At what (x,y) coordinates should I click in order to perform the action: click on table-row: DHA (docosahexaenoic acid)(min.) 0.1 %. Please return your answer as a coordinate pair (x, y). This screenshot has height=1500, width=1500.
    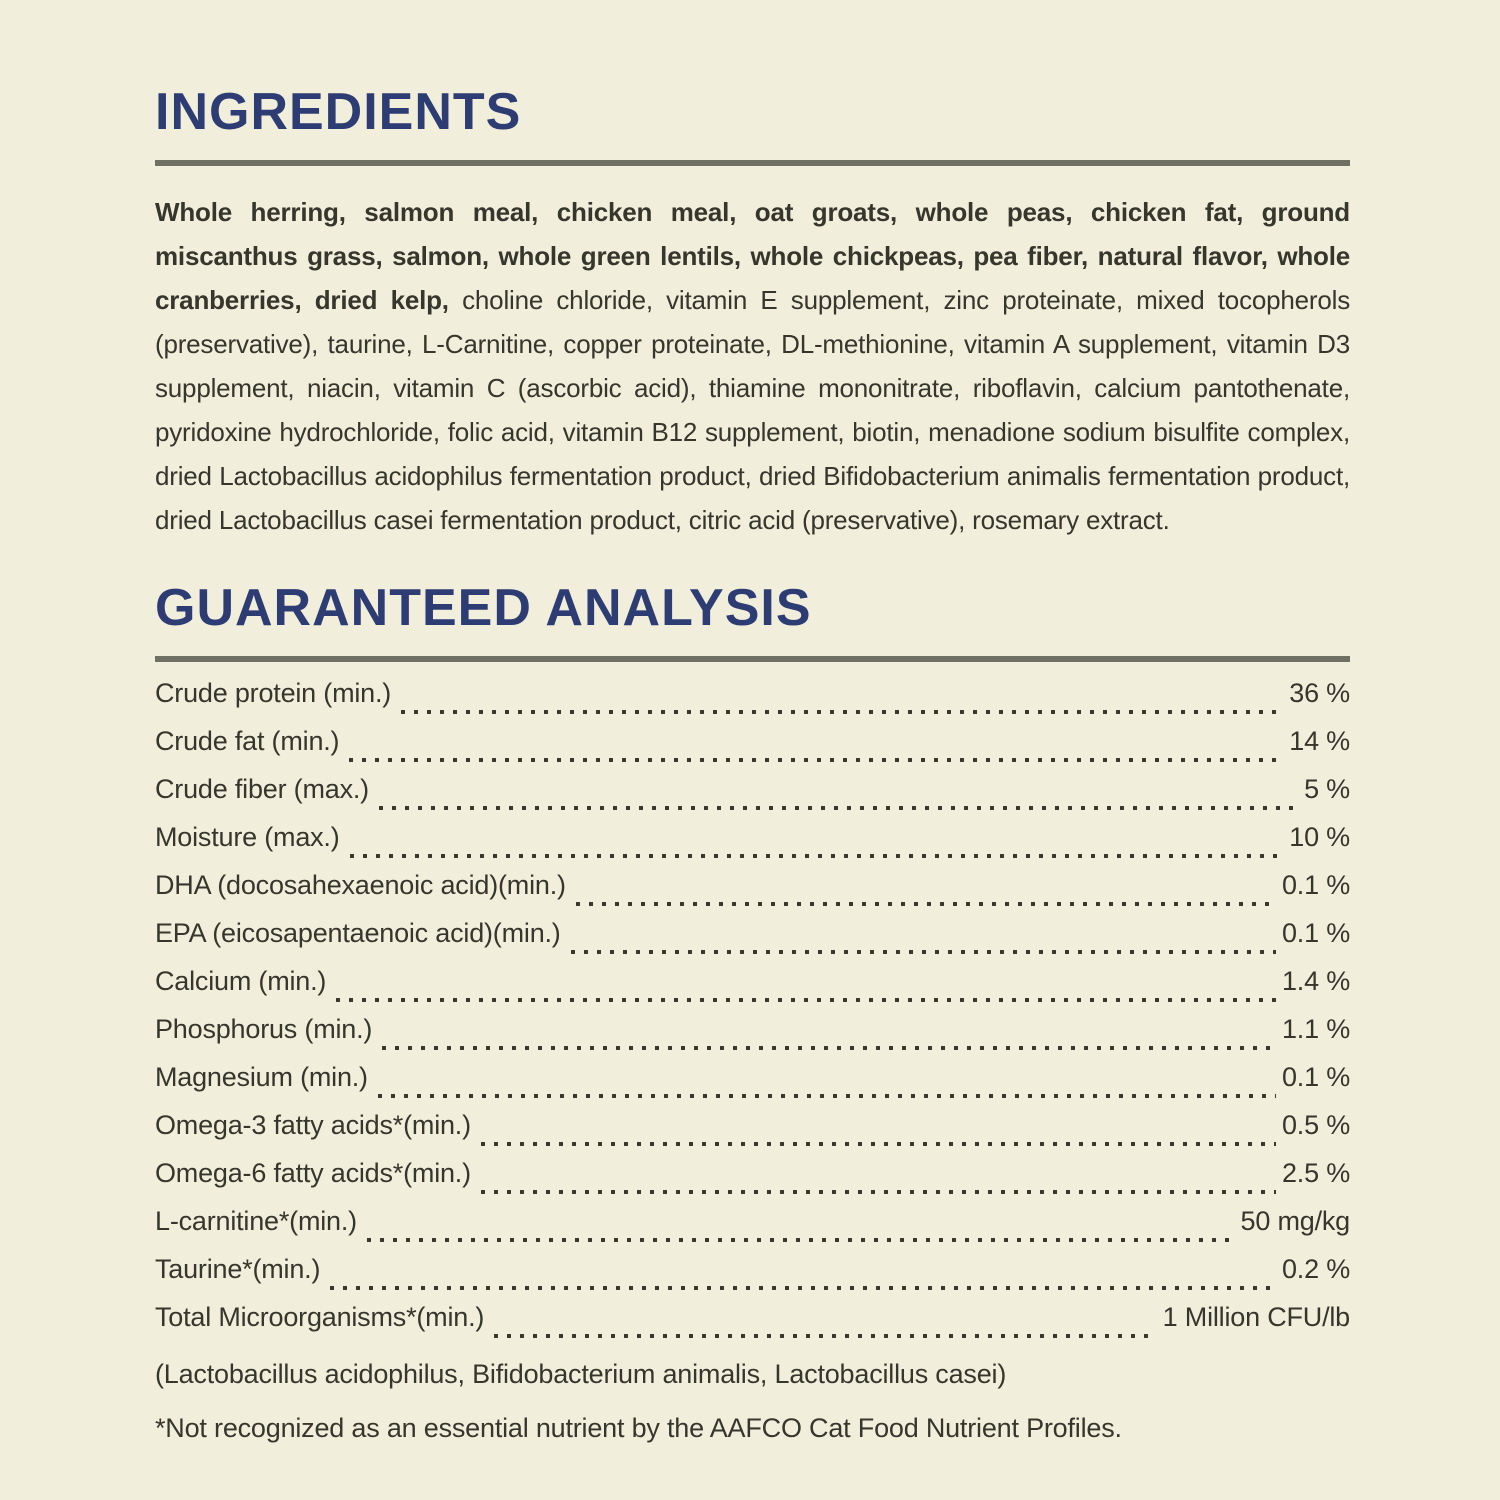
    Looking at the image, I should click on (752, 894).